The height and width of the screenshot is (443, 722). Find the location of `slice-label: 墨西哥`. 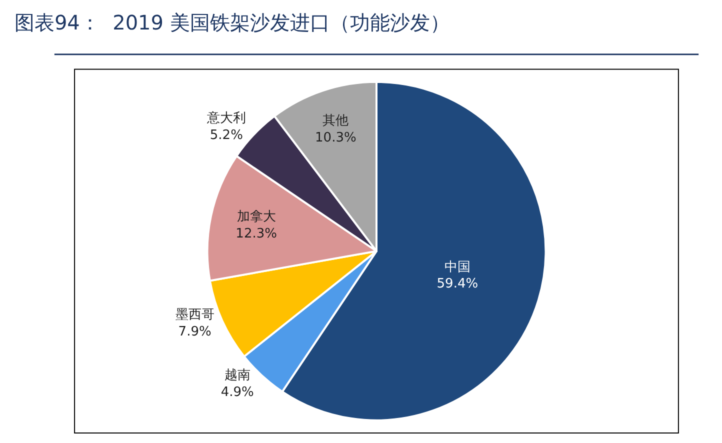

slice-label: 墨西哥 is located at coordinates (194, 314).